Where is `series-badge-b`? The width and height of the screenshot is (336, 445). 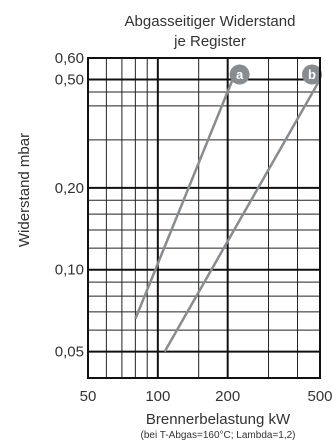 series-badge-b is located at coordinates (312, 74).